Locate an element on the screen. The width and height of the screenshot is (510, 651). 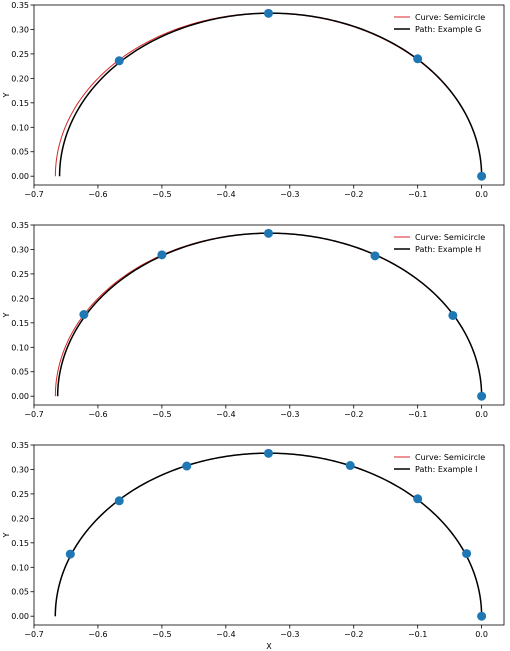
legend-entry: Path: Example I is located at coordinates (446, 469).